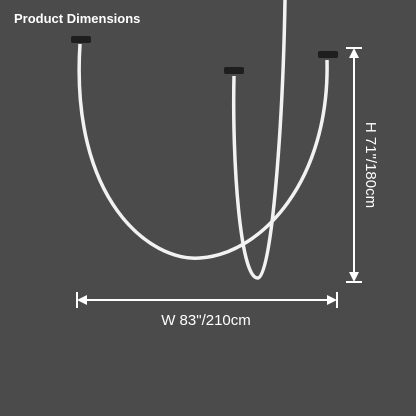  I want to click on title: Product Dimensions, so click(77, 18).